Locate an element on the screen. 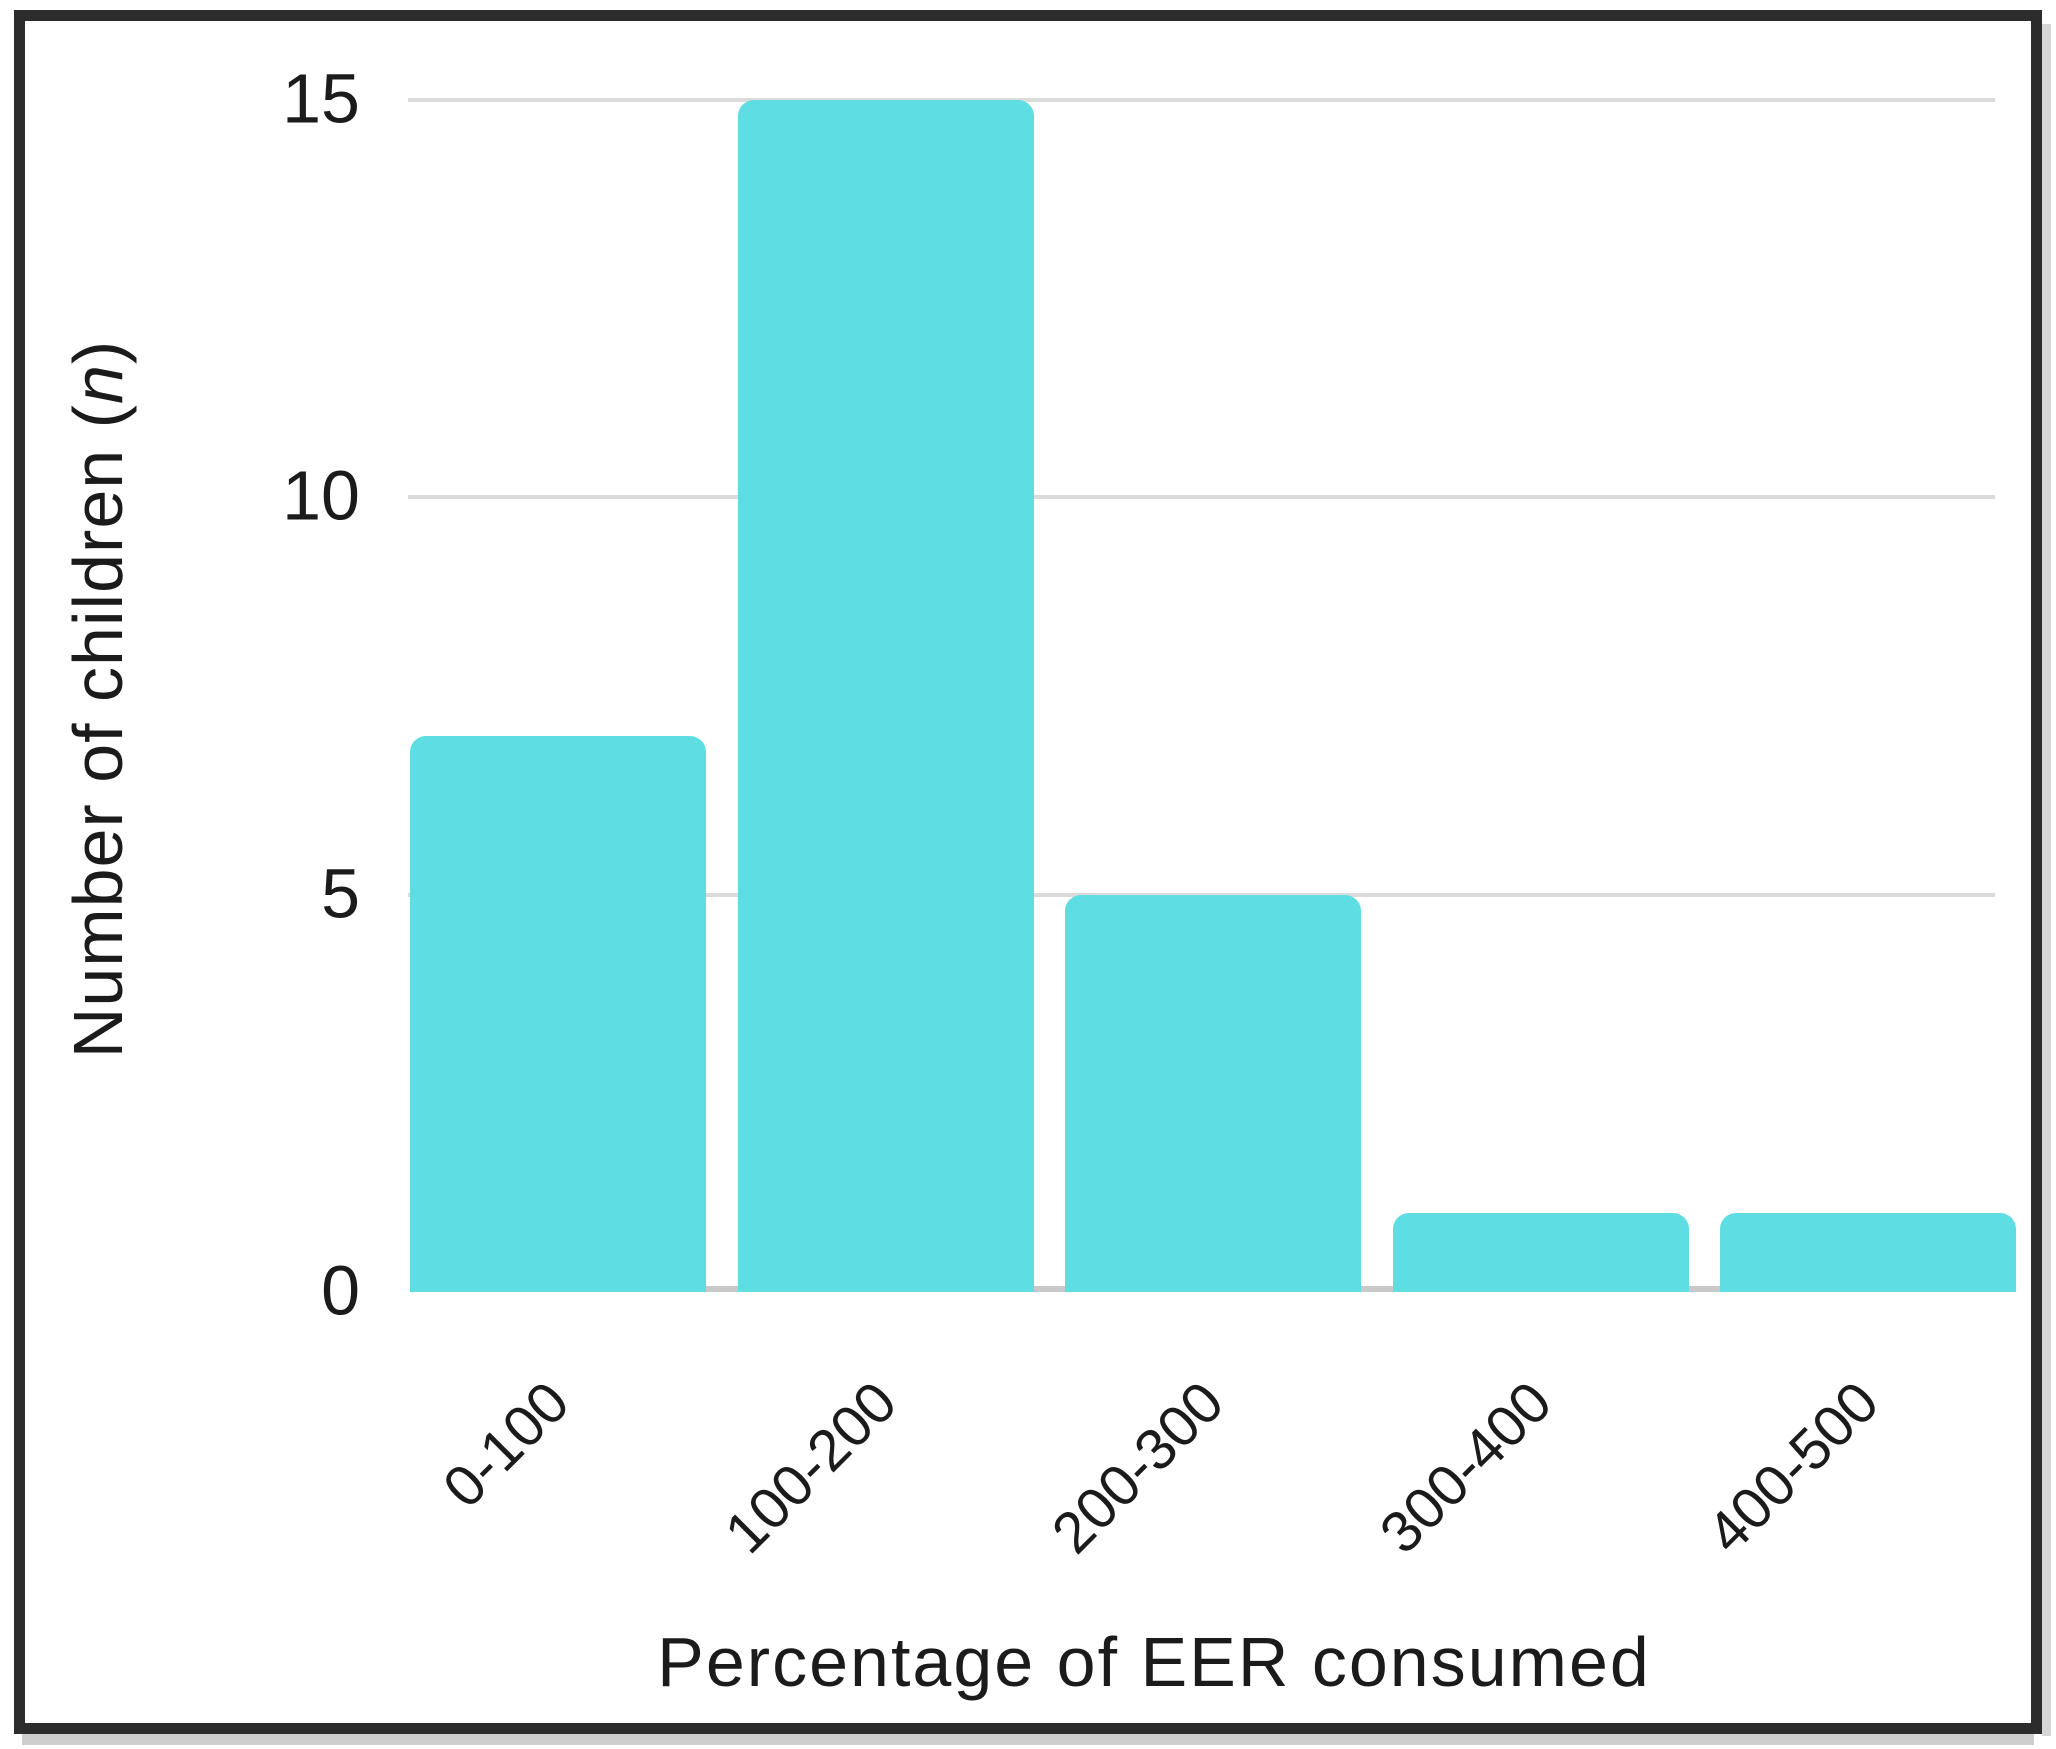 This screenshot has height=1749, width=2056. x-tick-label-100-200: 100-200 is located at coordinates (810, 1467).